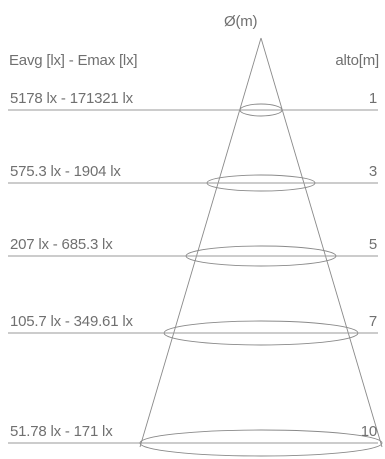 The height and width of the screenshot is (459, 385). What do you see at coordinates (261, 183) in the screenshot?
I see `row-3-beam-ellipse` at bounding box center [261, 183].